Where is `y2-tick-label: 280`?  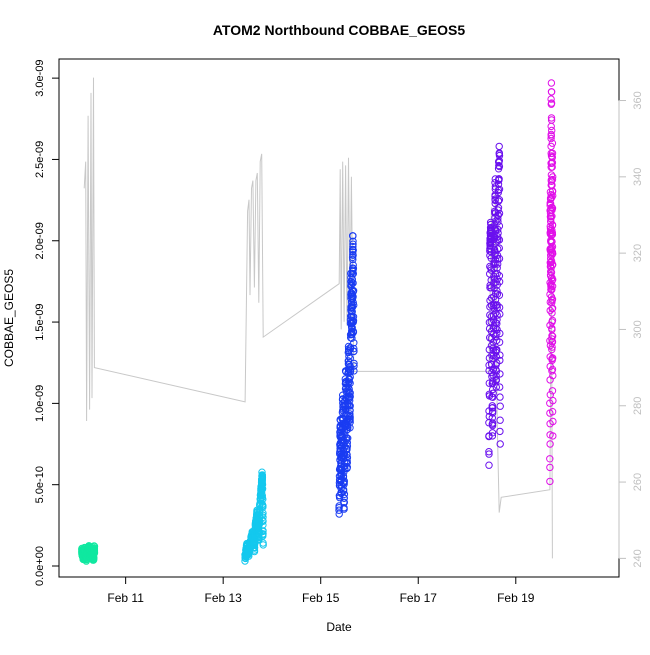
y2-tick-label: 280 is located at coordinates (638, 406).